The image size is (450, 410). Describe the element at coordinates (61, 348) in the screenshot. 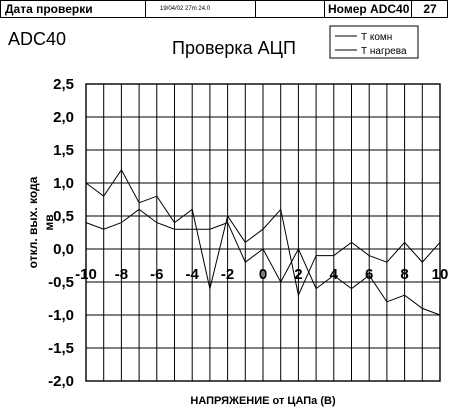

I see `y-tick-label: -1,5` at that location.